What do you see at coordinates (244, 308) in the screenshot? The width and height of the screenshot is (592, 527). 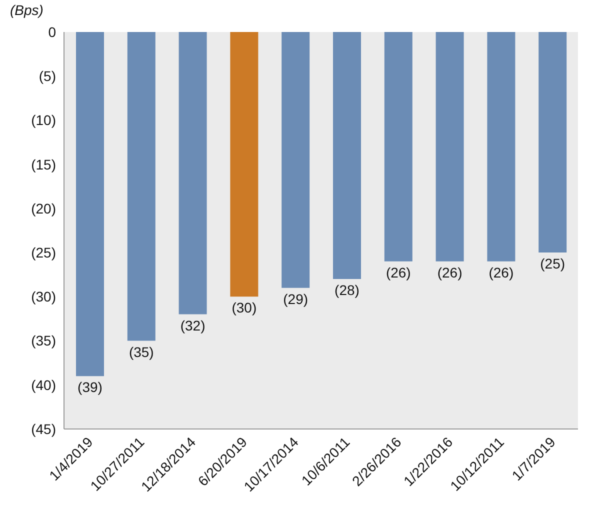 I see `data-label: (30)` at bounding box center [244, 308].